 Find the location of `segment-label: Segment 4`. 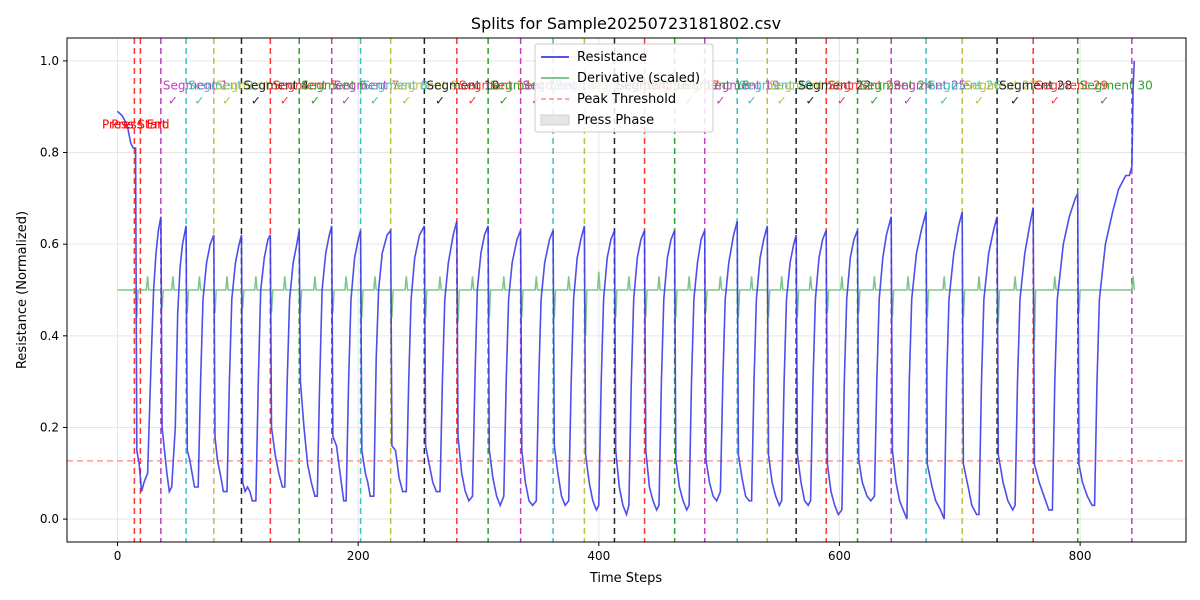

segment-label: Segment 4 is located at coordinates (275, 85).